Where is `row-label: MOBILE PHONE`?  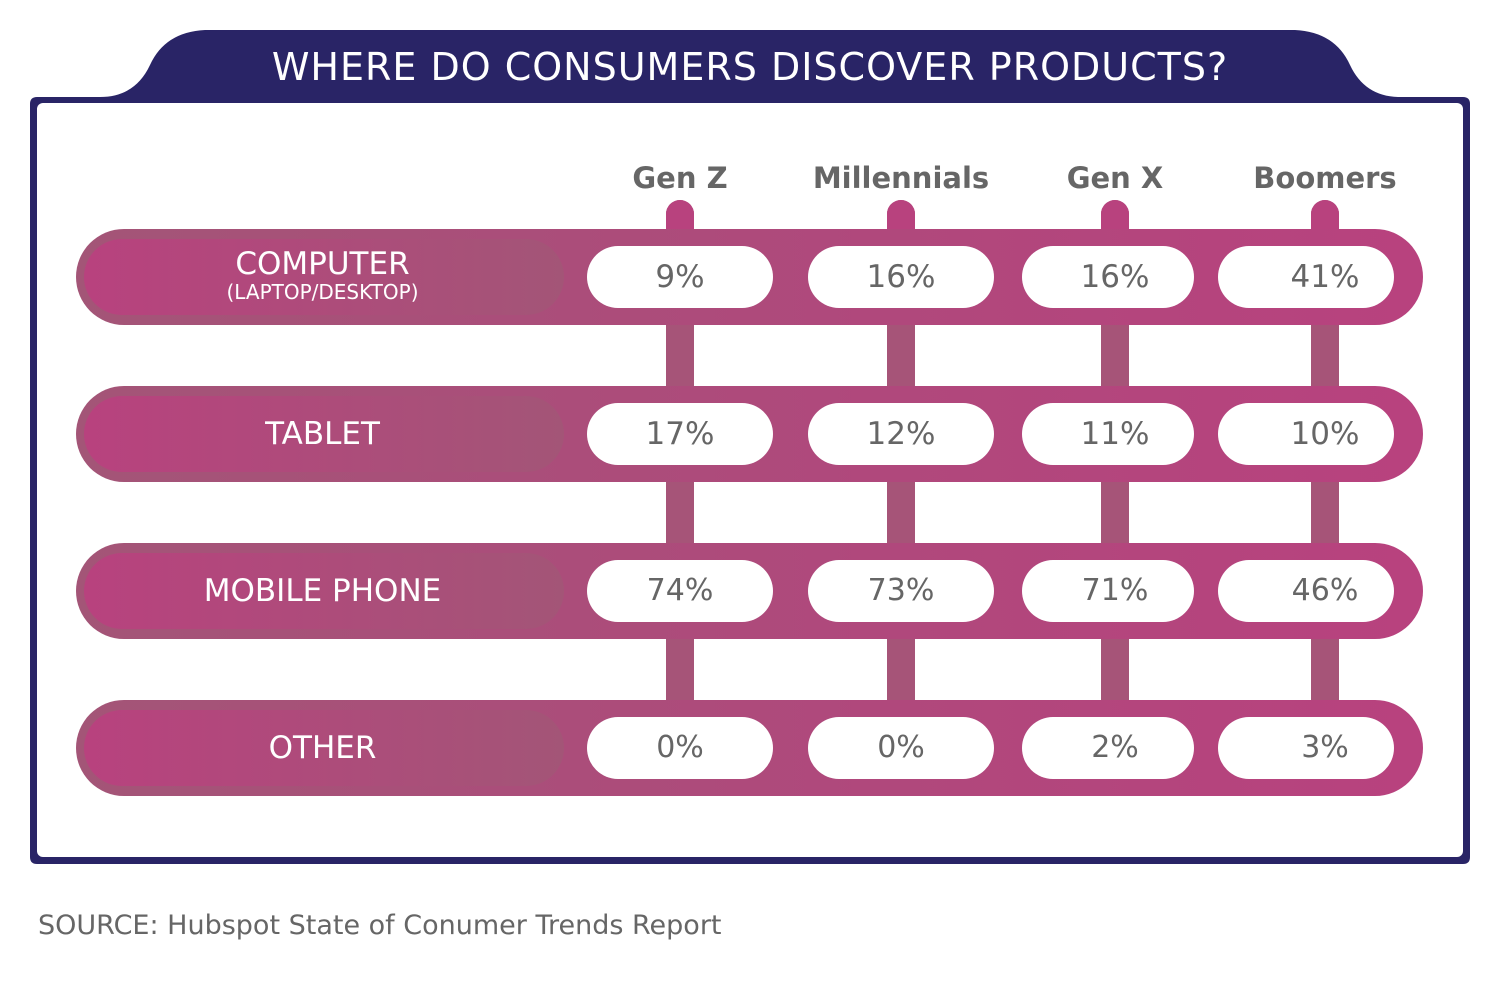 row-label: MOBILE PHONE is located at coordinates (322, 591).